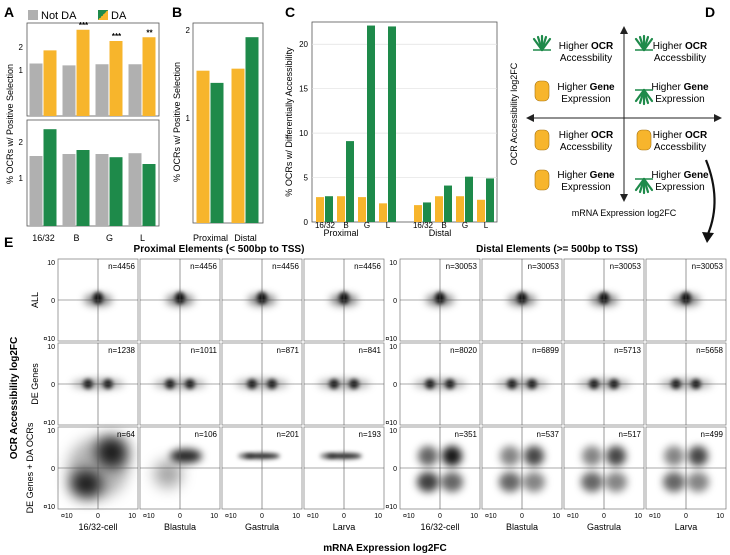  What do you see at coordinates (393, 347) in the screenshot?
I see `panel-e-ytick-top-1-1: 10` at bounding box center [393, 347].